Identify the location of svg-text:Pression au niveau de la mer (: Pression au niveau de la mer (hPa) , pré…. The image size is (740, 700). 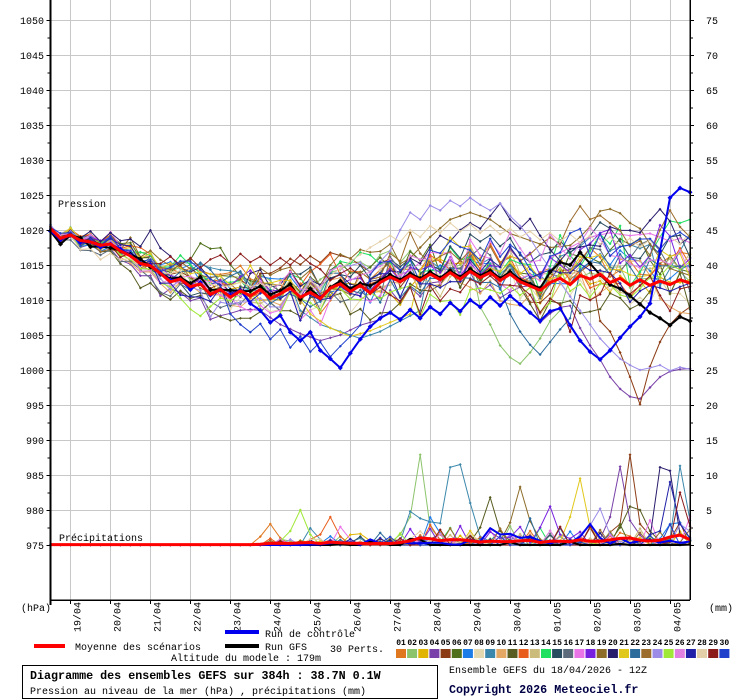
(198, 692).